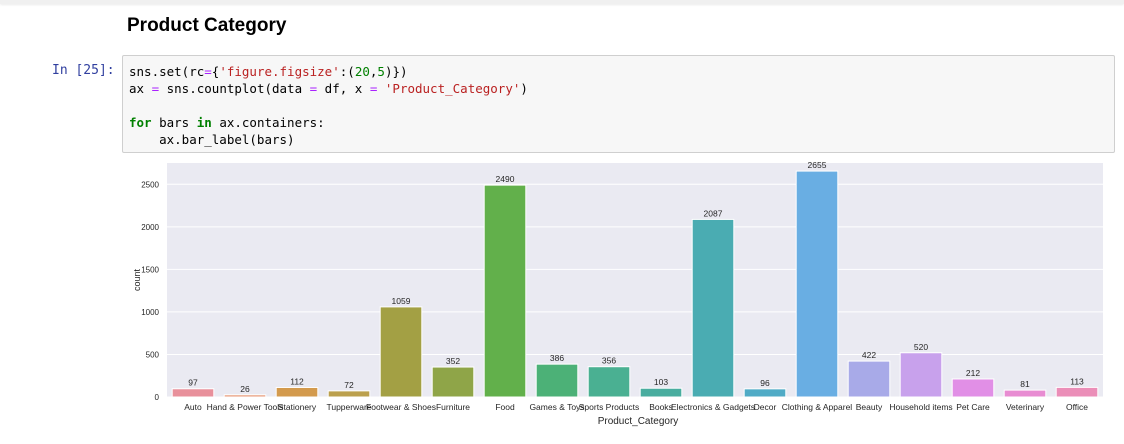 The height and width of the screenshot is (444, 1124). Describe the element at coordinates (869, 355) in the screenshot. I see `bar-value-label: 422` at that location.